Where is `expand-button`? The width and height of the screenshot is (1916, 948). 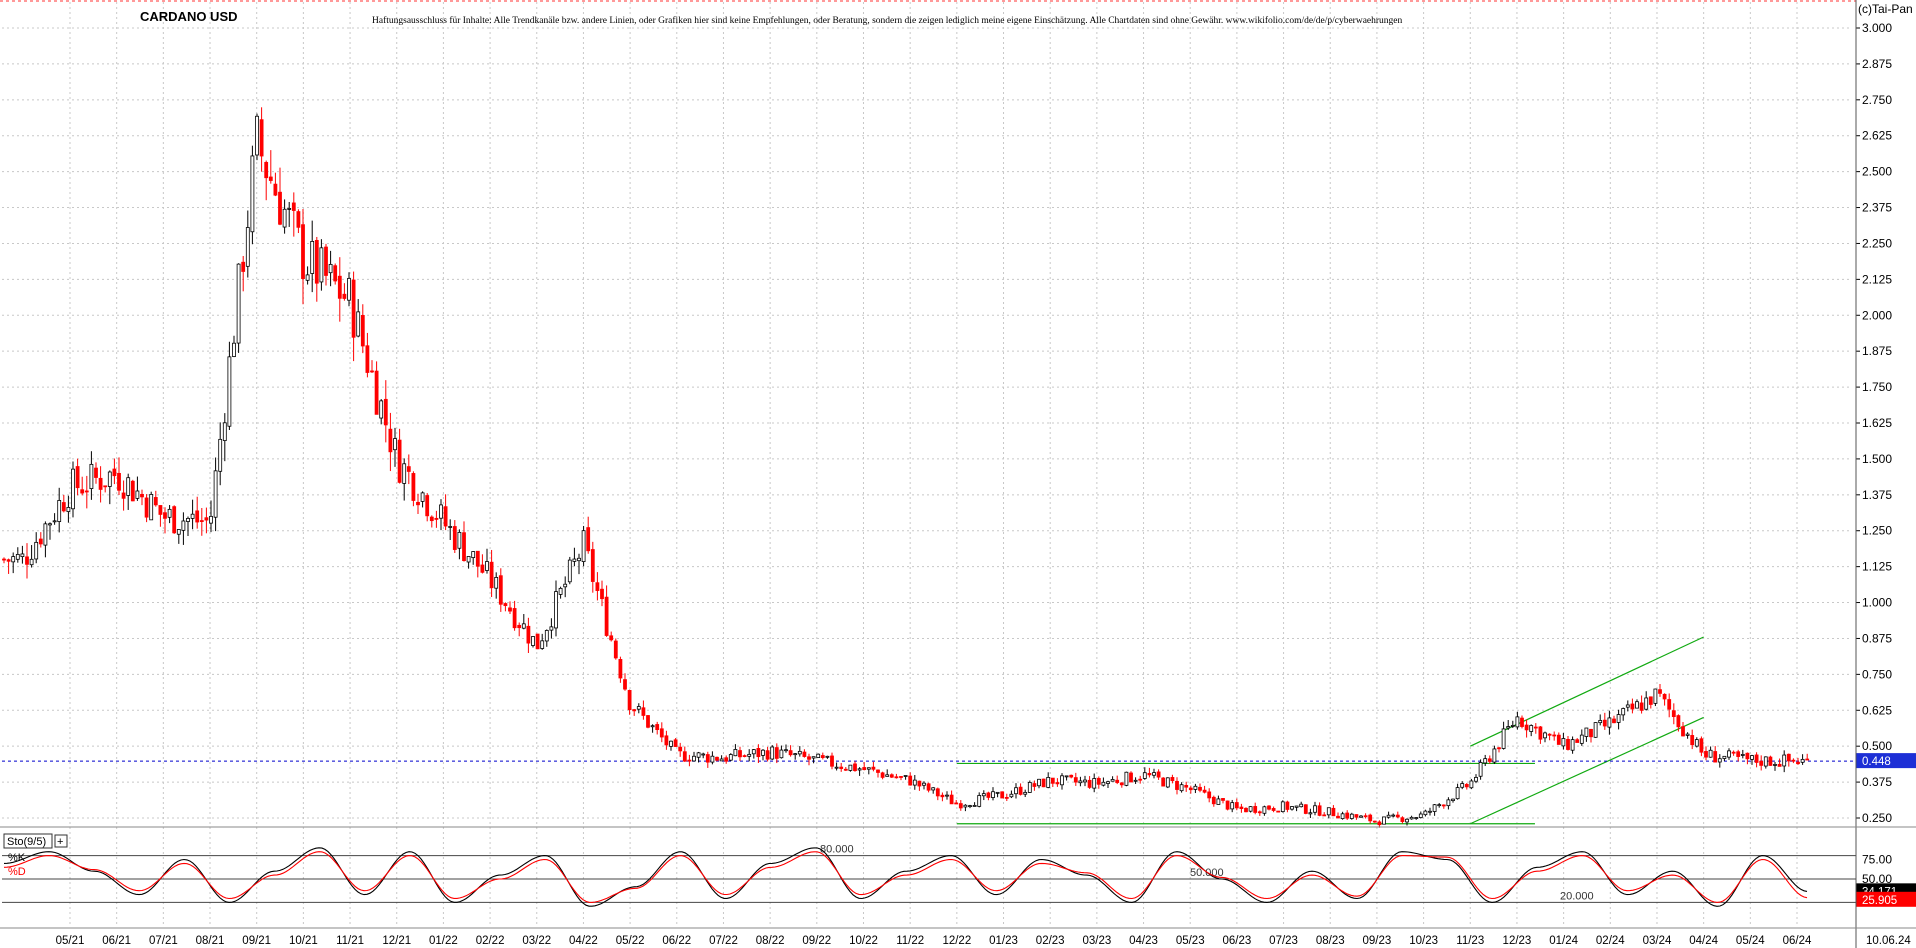 expand-button is located at coordinates (61, 841).